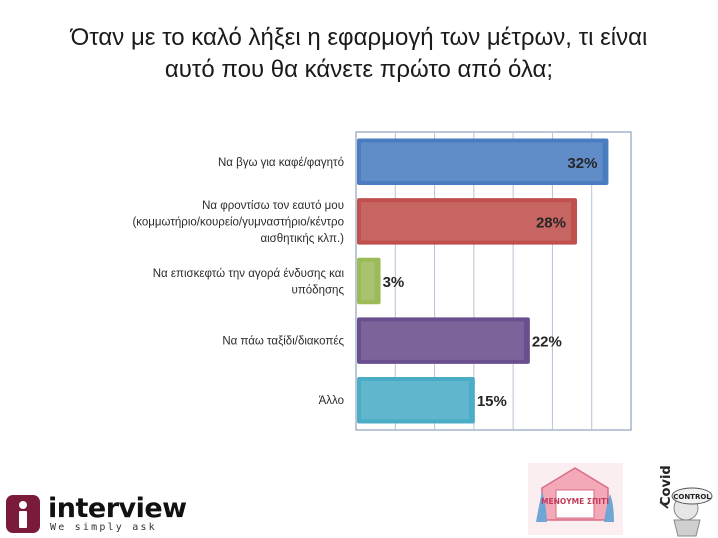  Describe the element at coordinates (359, 69) in the screenshot. I see `title-line-2: αυτό που θα κάνετε πρώτο από όλα;` at that location.